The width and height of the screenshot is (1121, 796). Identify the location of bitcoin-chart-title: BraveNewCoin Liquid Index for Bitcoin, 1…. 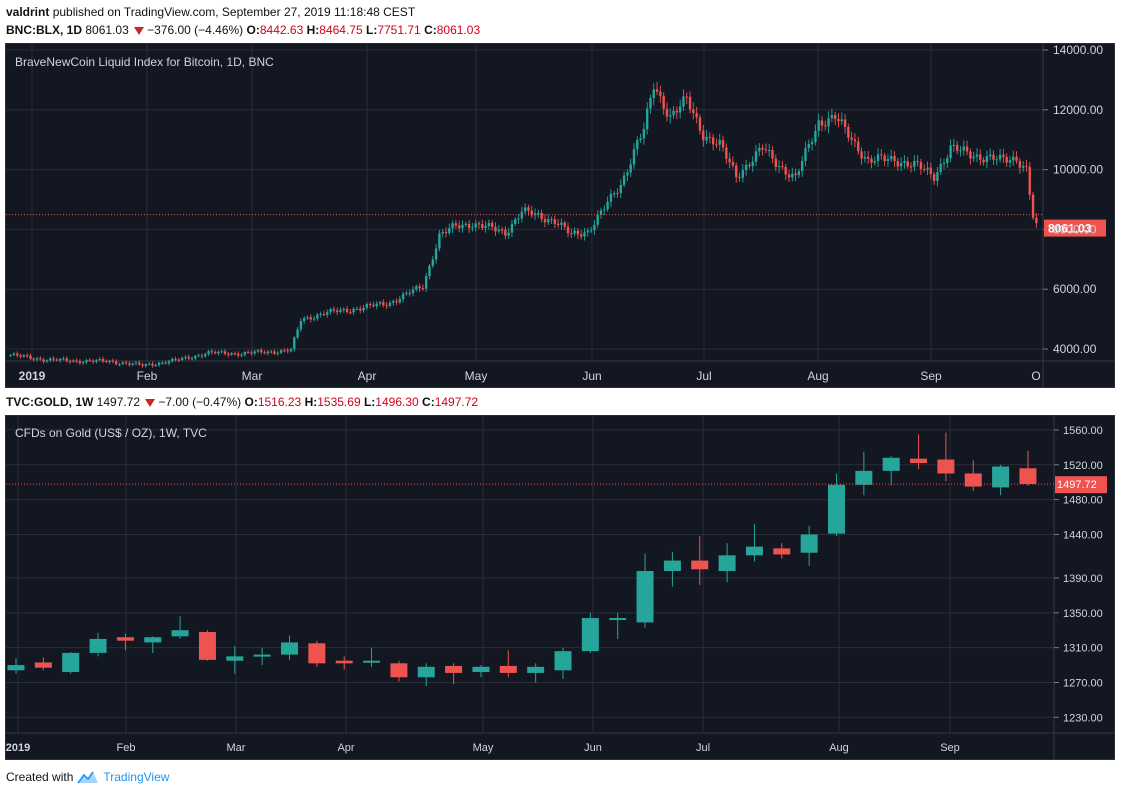
(144, 62).